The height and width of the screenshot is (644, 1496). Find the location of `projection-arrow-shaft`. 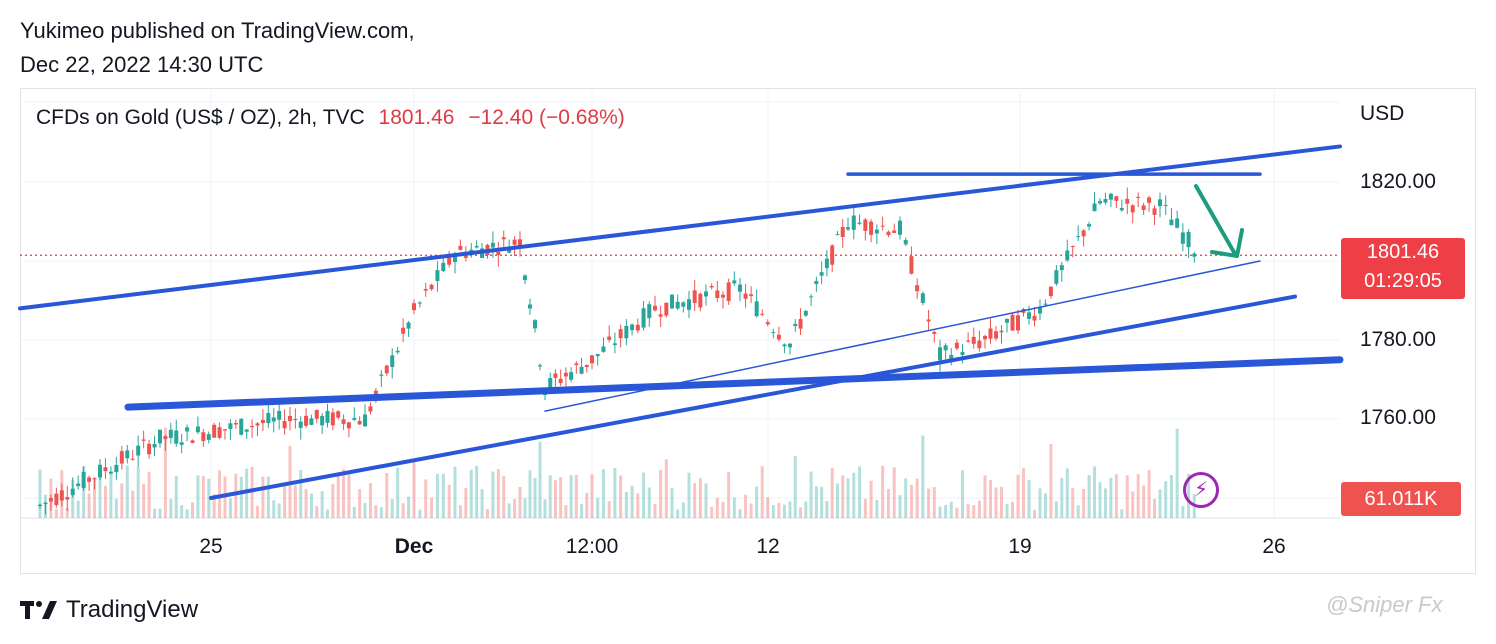

projection-arrow-shaft is located at coordinates (1215, 220).